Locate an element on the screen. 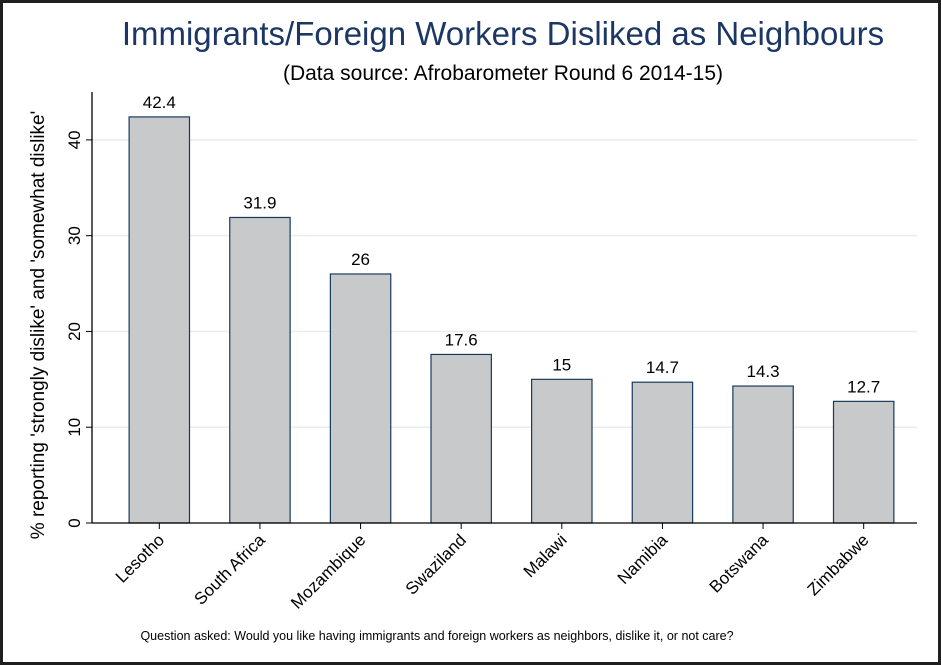  bar-south-africa is located at coordinates (260, 370).